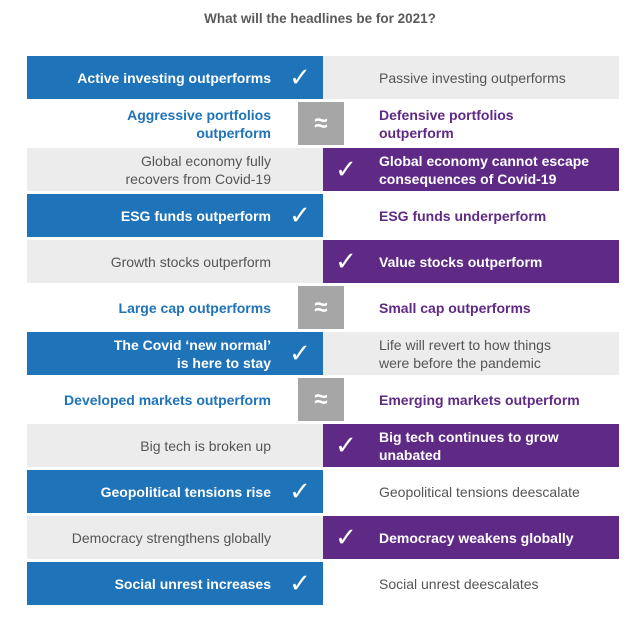 The height and width of the screenshot is (620, 640). I want to click on right-headline: Geopolitical tensions deescalate, so click(471, 491).